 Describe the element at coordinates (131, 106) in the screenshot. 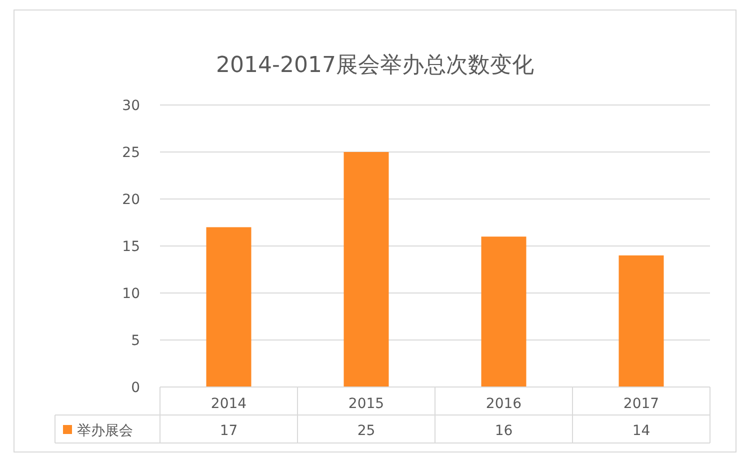

I see `y-tick-label: 30` at that location.